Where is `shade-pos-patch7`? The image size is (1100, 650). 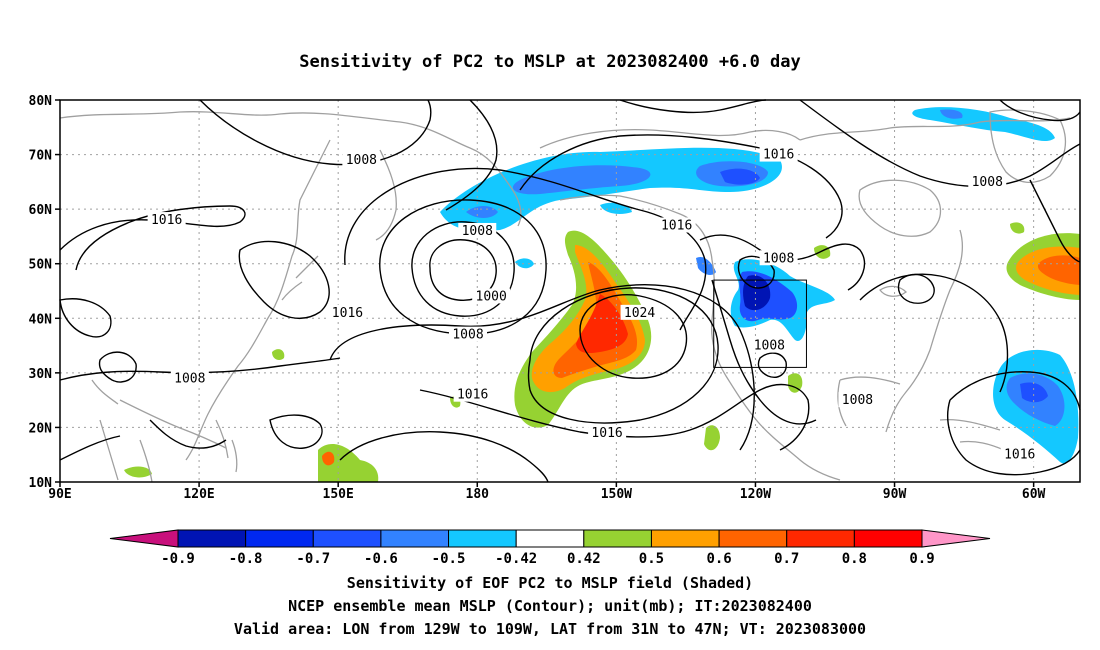 shade-pos-patch7 is located at coordinates (278, 354).